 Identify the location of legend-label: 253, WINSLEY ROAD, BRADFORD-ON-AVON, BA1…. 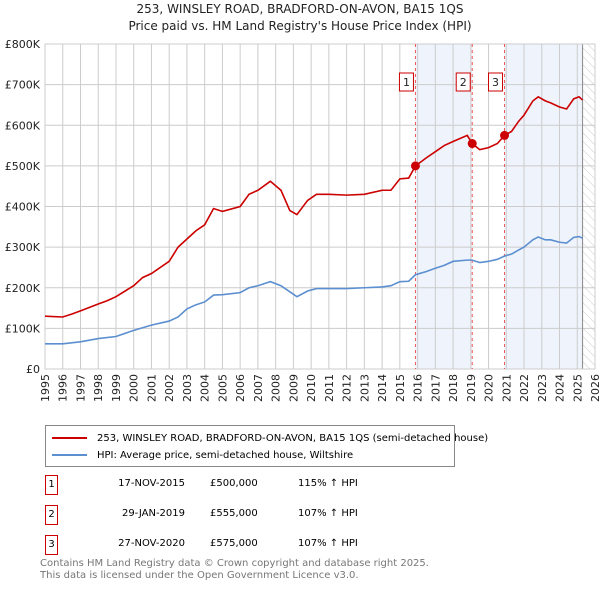
(293, 438).